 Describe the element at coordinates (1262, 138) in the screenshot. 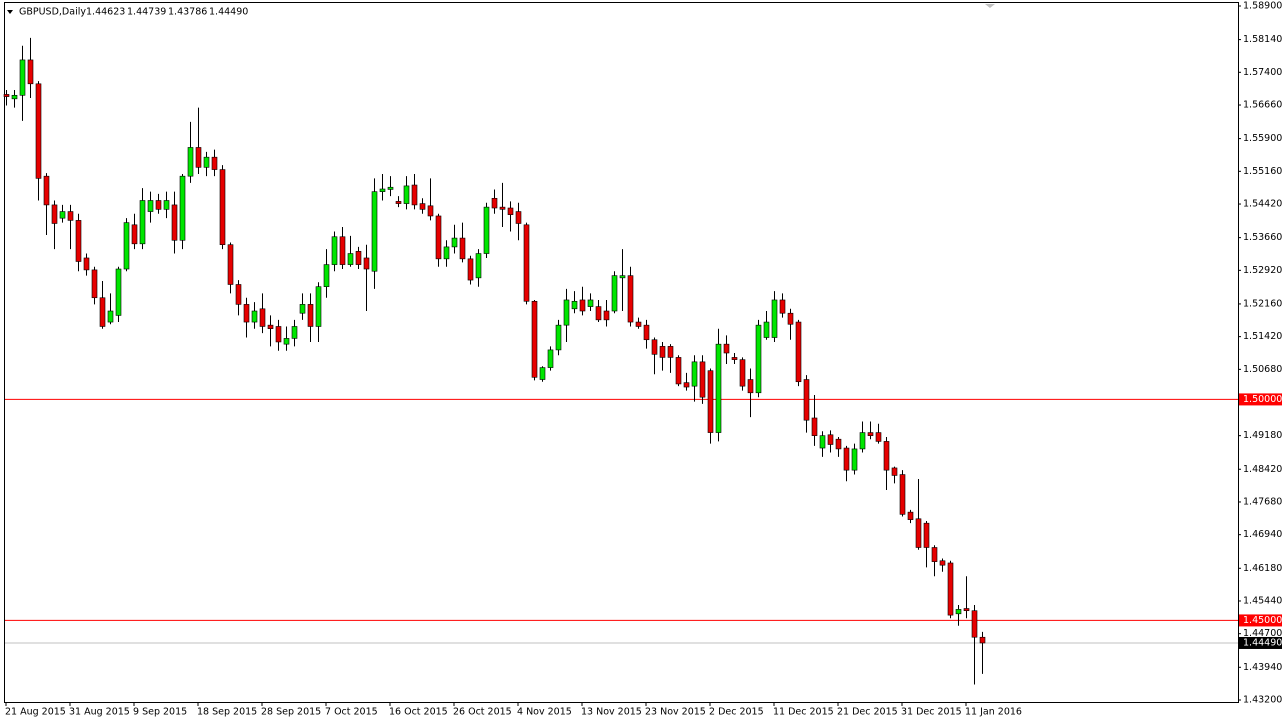

I see `y-tick-label: 1.55900` at that location.